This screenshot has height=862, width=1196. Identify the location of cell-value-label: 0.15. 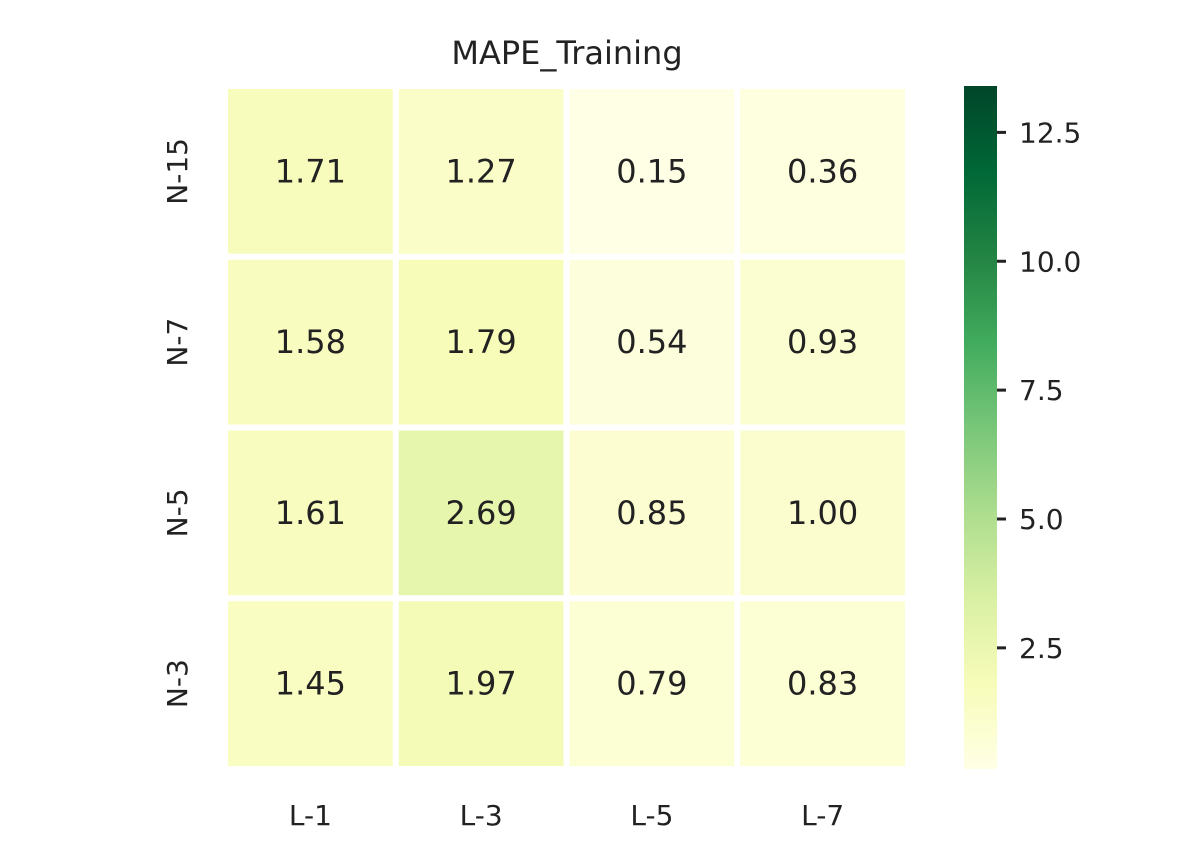
(651, 171).